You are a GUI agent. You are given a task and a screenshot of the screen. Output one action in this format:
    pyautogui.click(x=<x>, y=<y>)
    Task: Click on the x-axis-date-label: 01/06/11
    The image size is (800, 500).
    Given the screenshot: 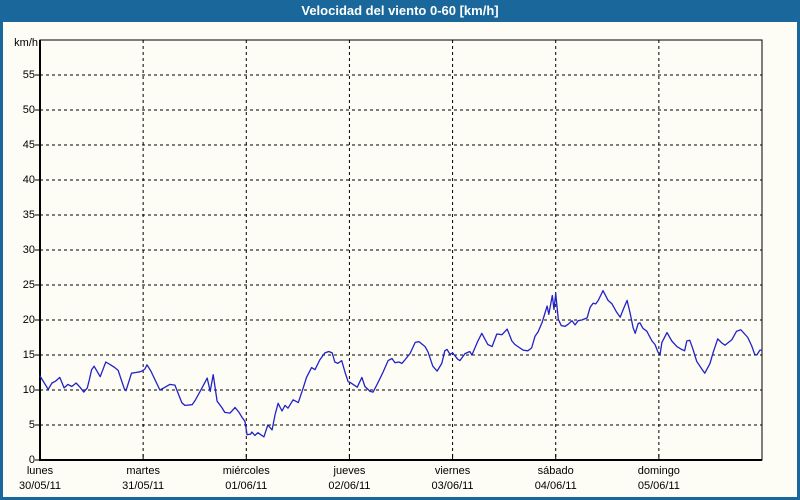 What is the action you would take?
    pyautogui.click(x=246, y=486)
    